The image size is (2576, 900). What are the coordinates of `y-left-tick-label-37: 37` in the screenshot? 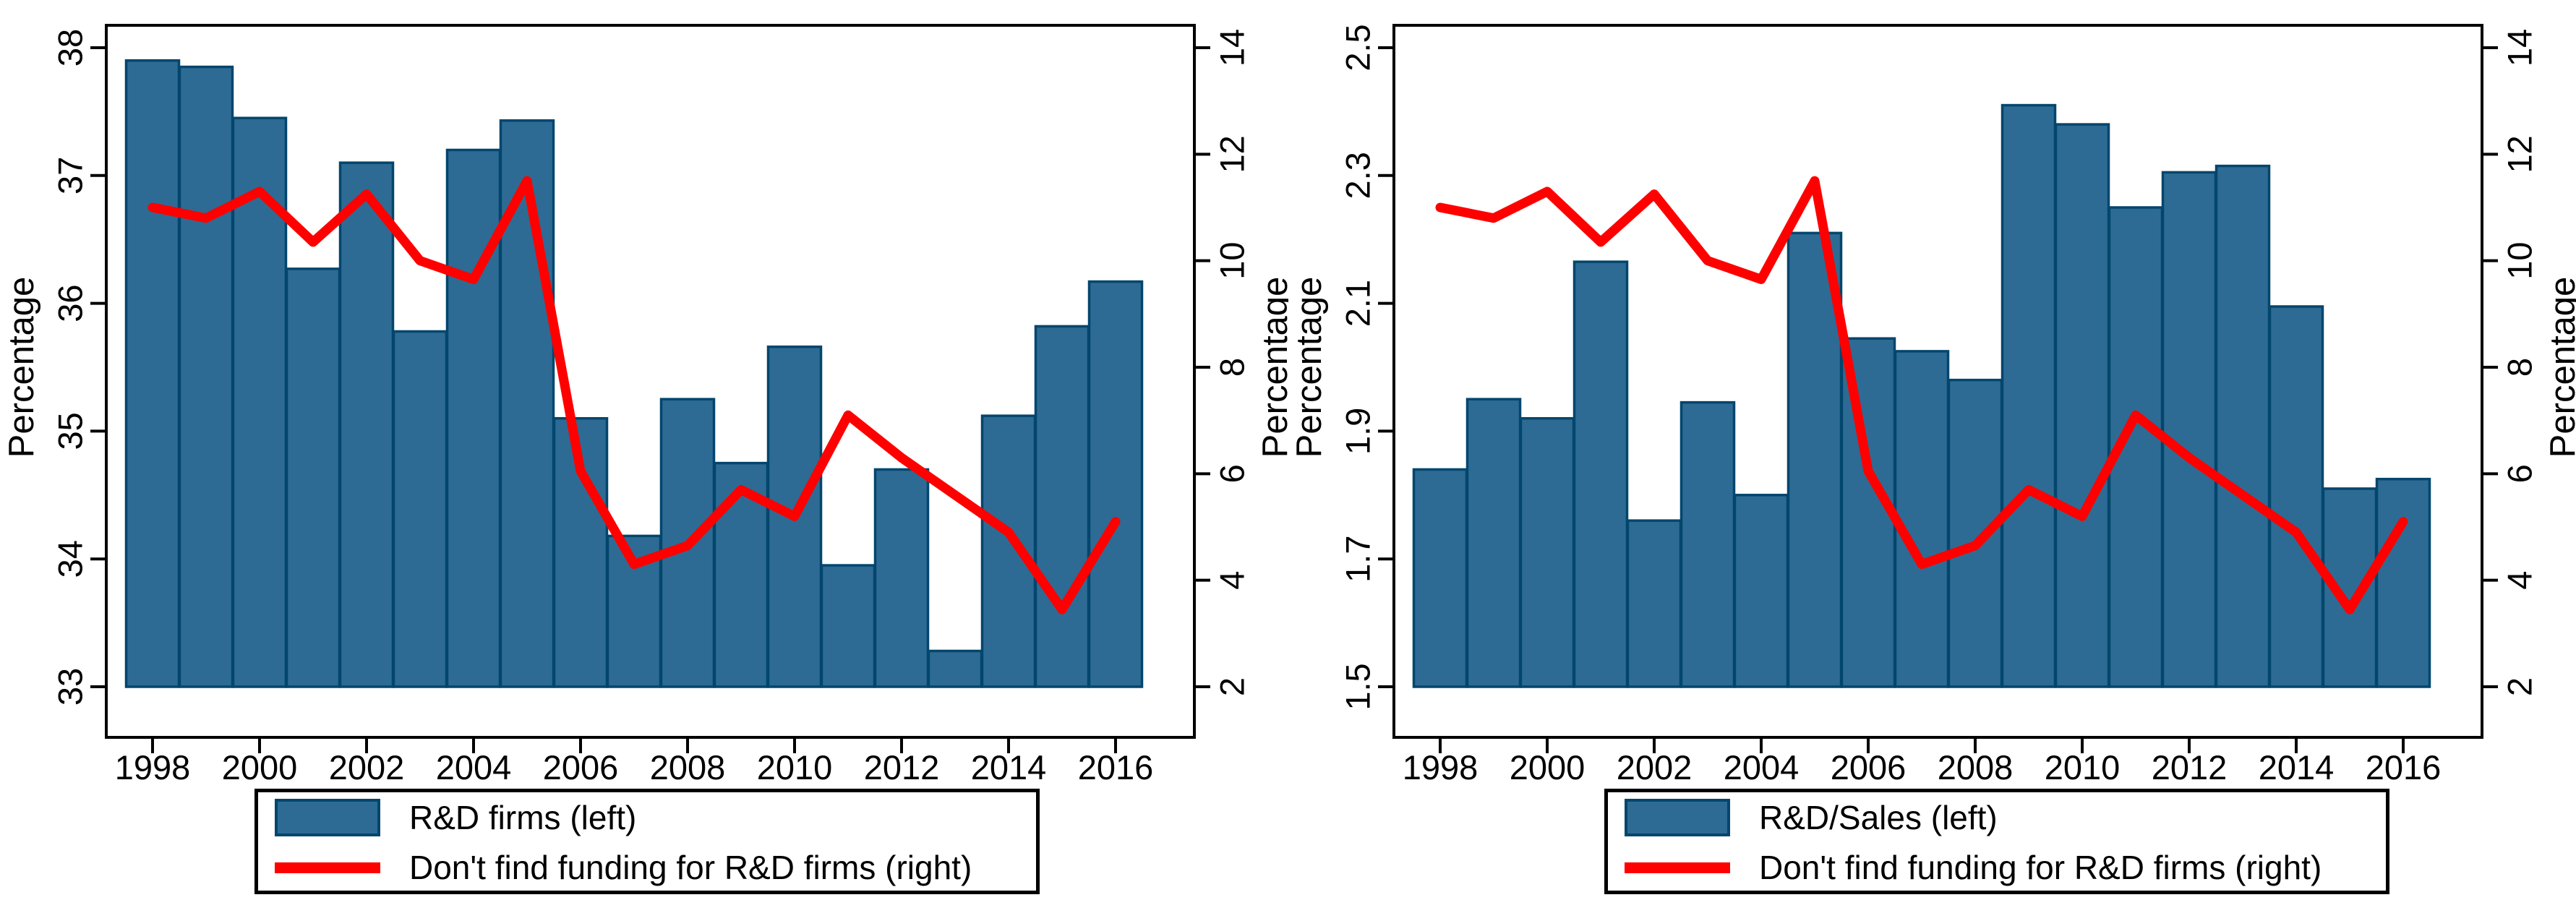 It's located at (70, 175).